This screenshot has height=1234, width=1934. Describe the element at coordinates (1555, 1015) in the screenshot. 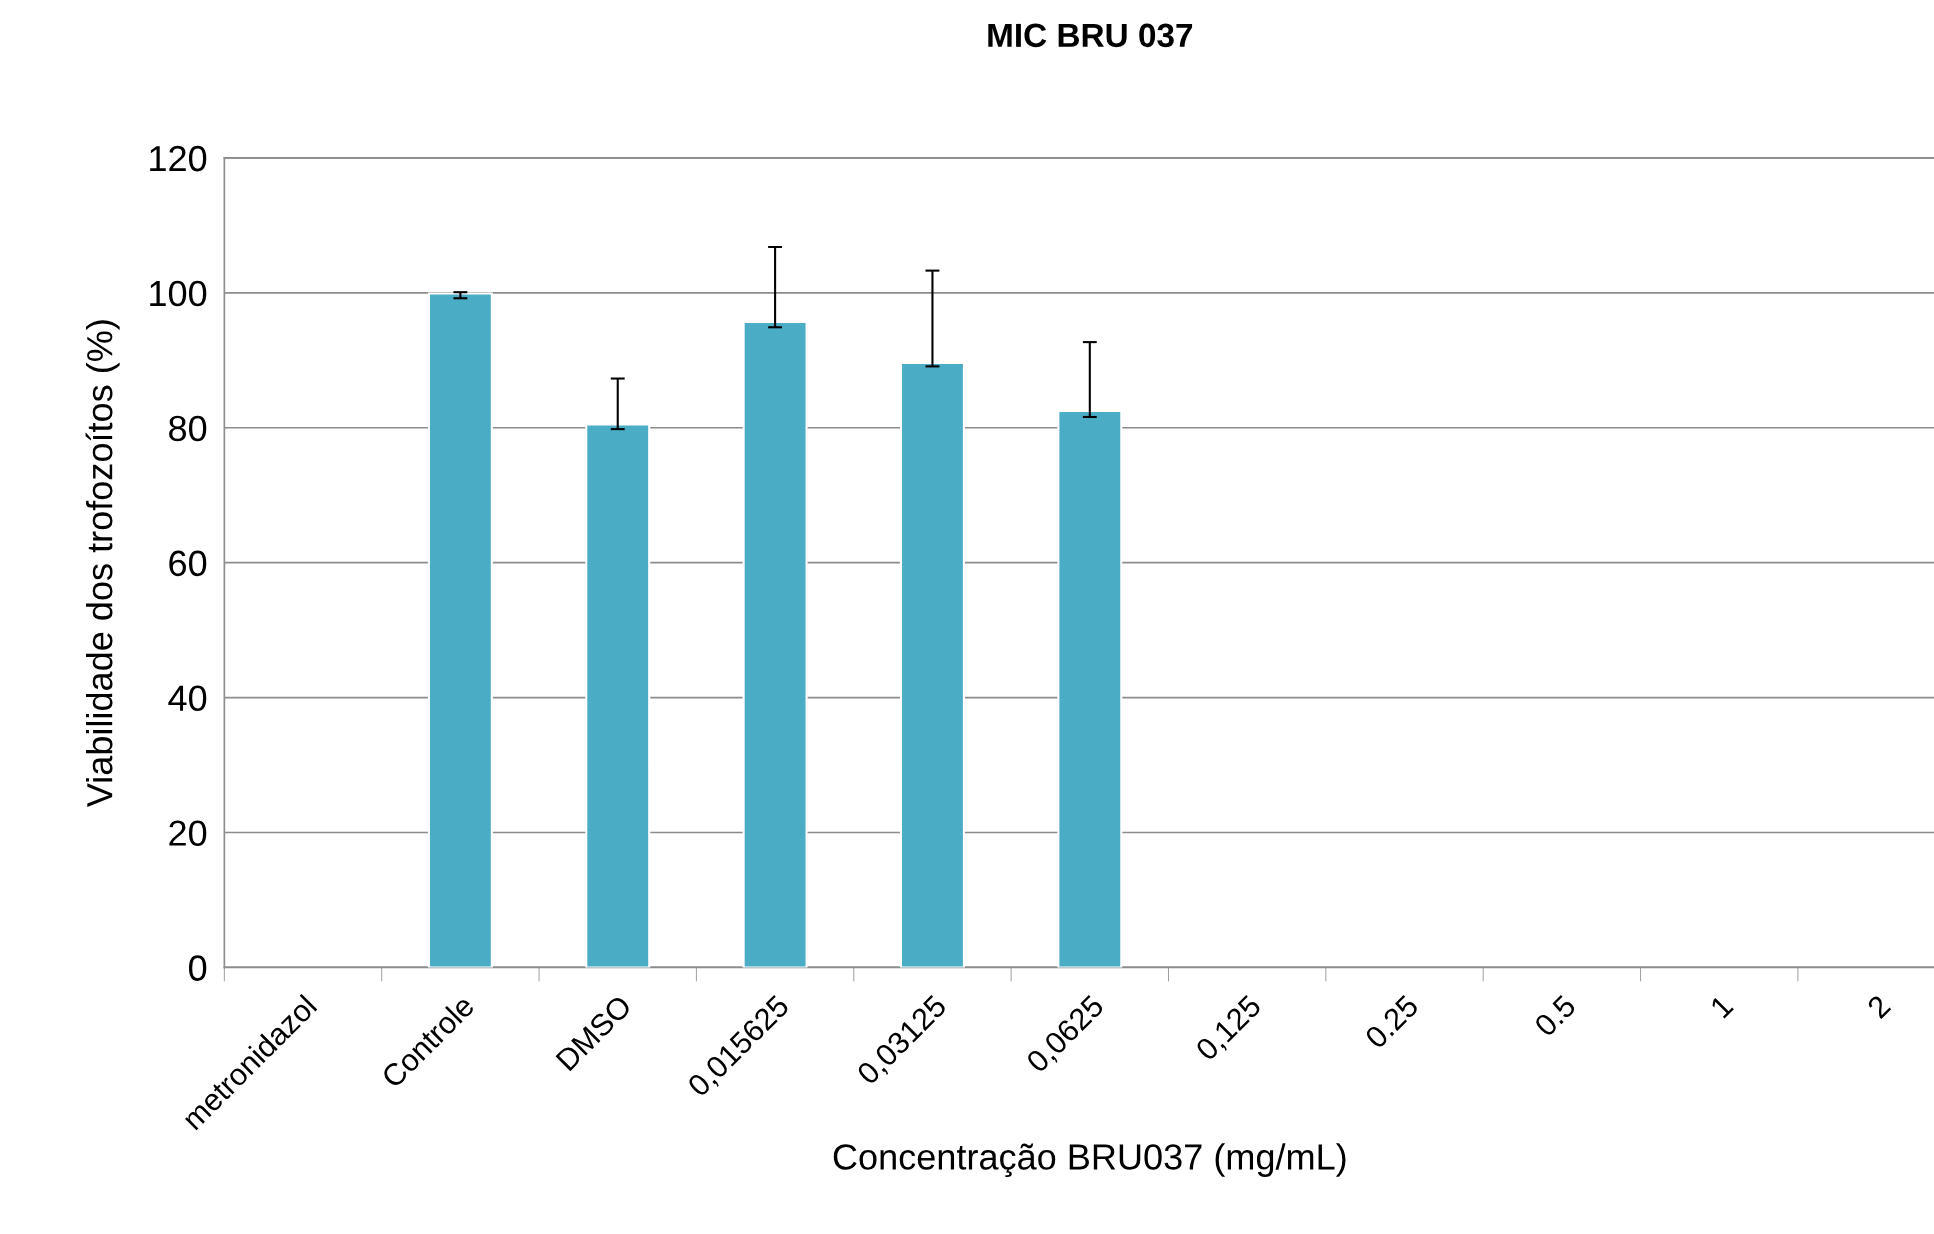

I see `x-tick-label: 0.5` at that location.